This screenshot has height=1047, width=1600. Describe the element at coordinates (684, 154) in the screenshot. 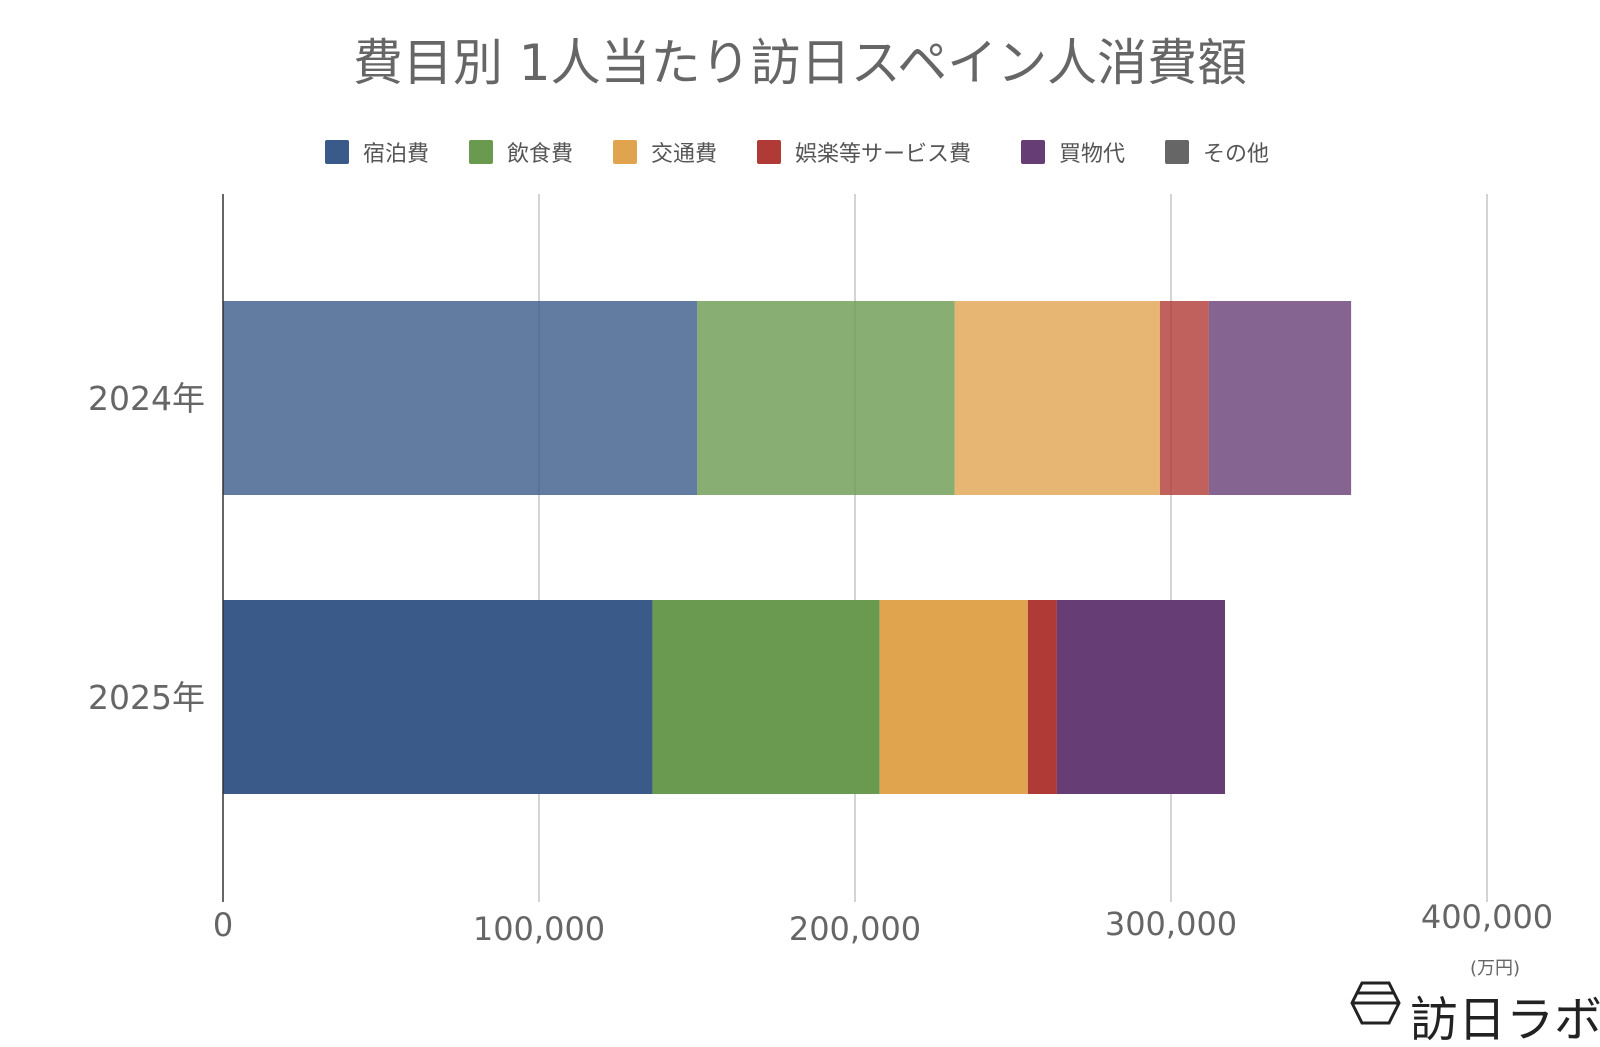

I see `legend-label: 交通費` at that location.